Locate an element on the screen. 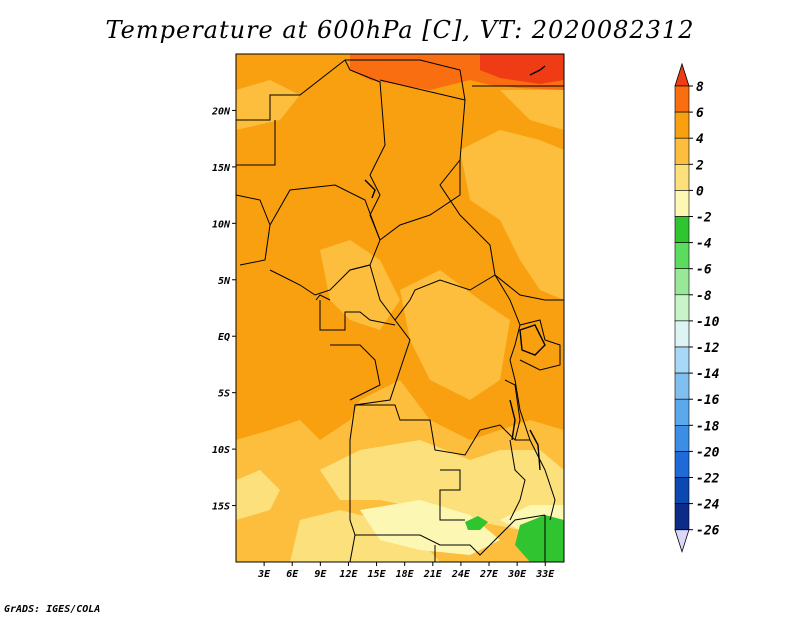 This screenshot has height=618, width=800. lat-label: 10S is located at coordinates (221, 450).